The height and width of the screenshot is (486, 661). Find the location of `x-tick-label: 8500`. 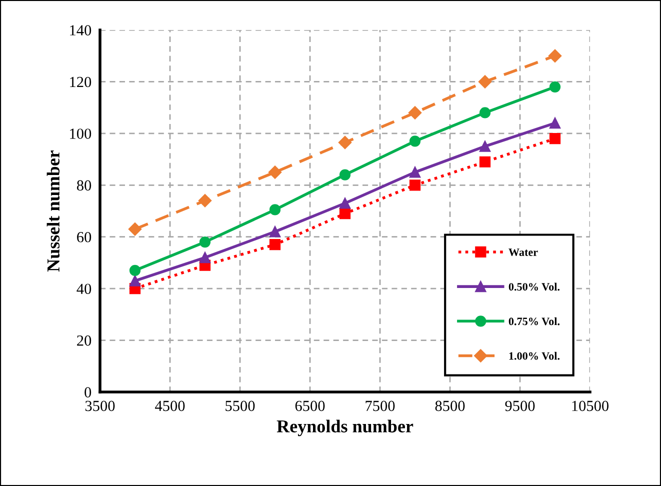

x-tick-label: 8500 is located at coordinates (450, 406).